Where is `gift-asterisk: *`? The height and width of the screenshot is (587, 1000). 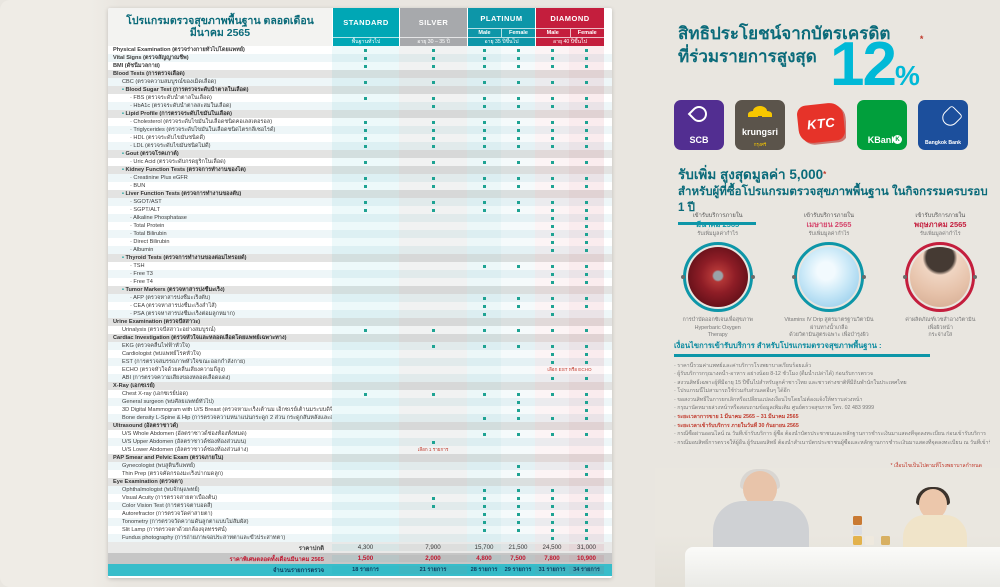 gift-asterisk: * is located at coordinates (825, 174).